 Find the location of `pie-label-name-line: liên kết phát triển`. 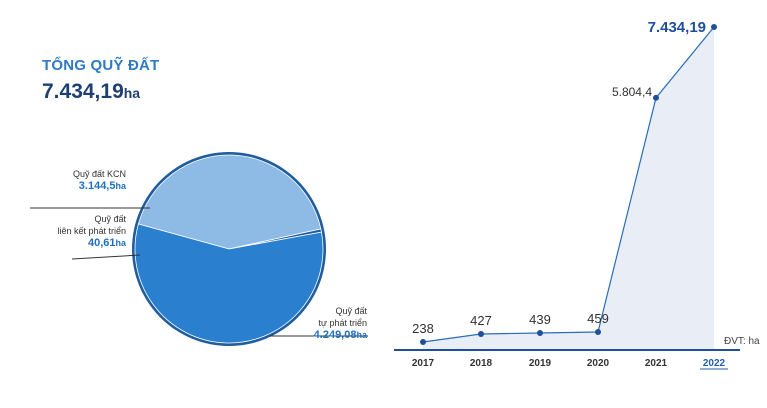

pie-label-name-line: liên kết phát triển is located at coordinates (91, 231).